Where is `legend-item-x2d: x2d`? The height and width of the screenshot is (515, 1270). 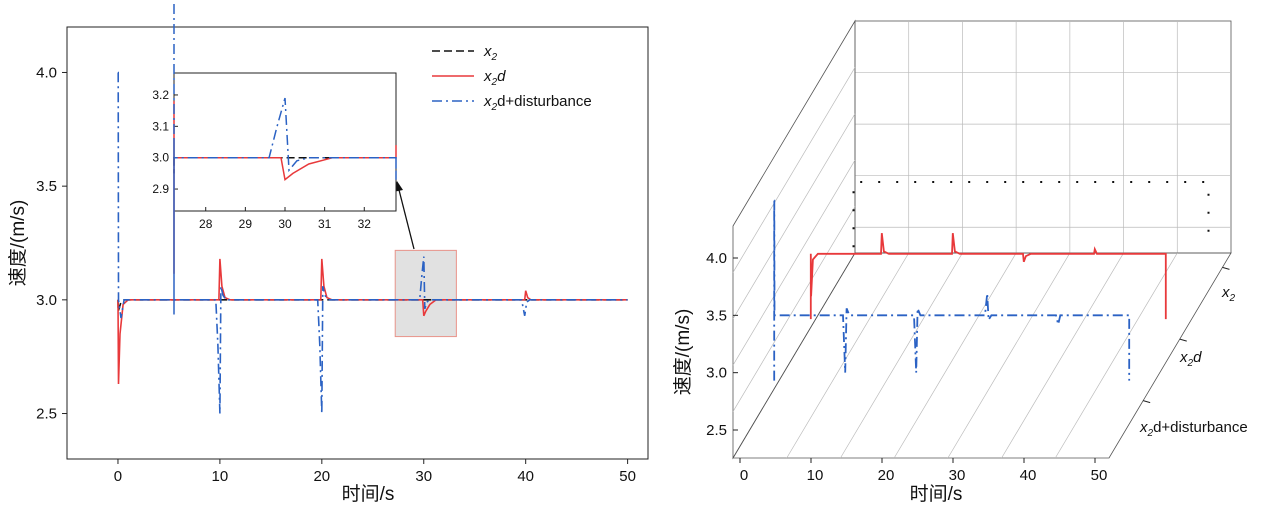
legend-item-x2d: x2d is located at coordinates (469, 78).